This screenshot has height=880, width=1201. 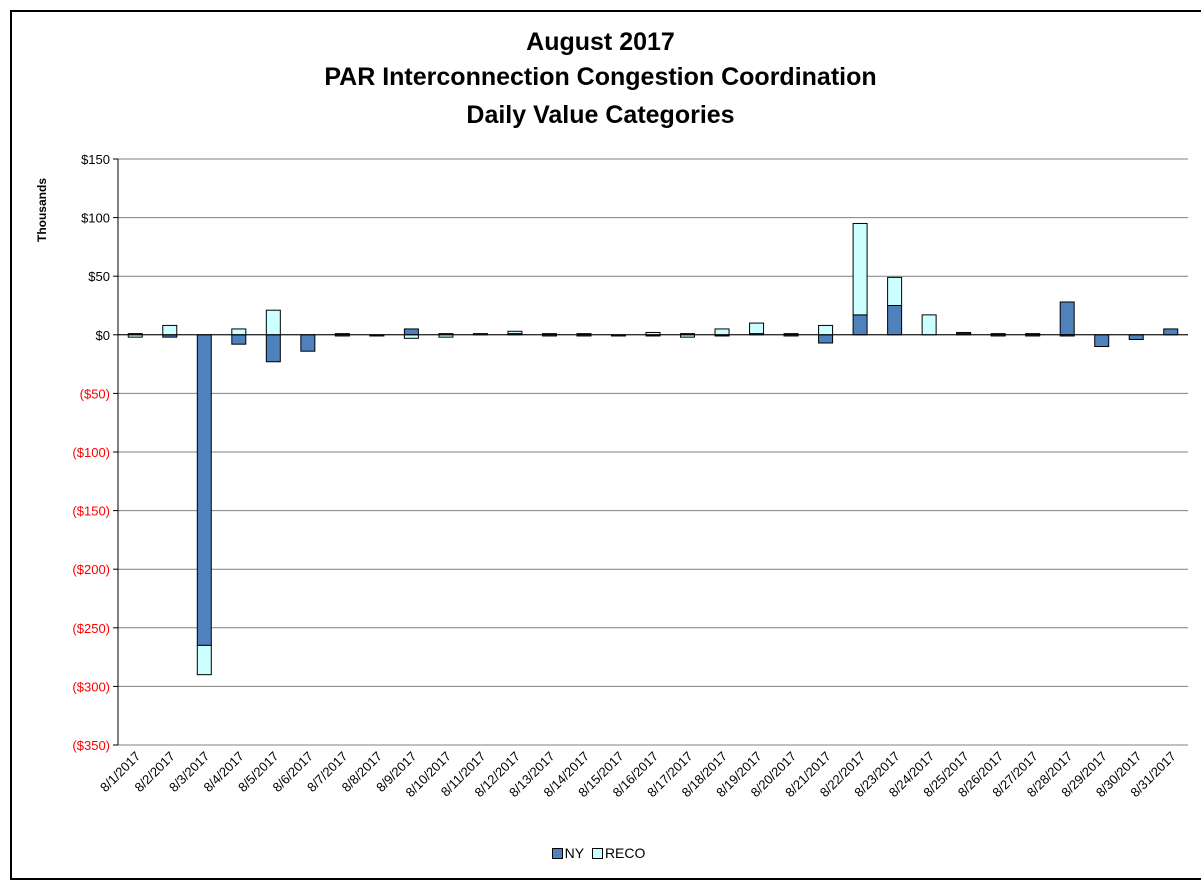 What do you see at coordinates (91, 569) in the screenshot?
I see `y-tick-label: ($200)` at bounding box center [91, 569].